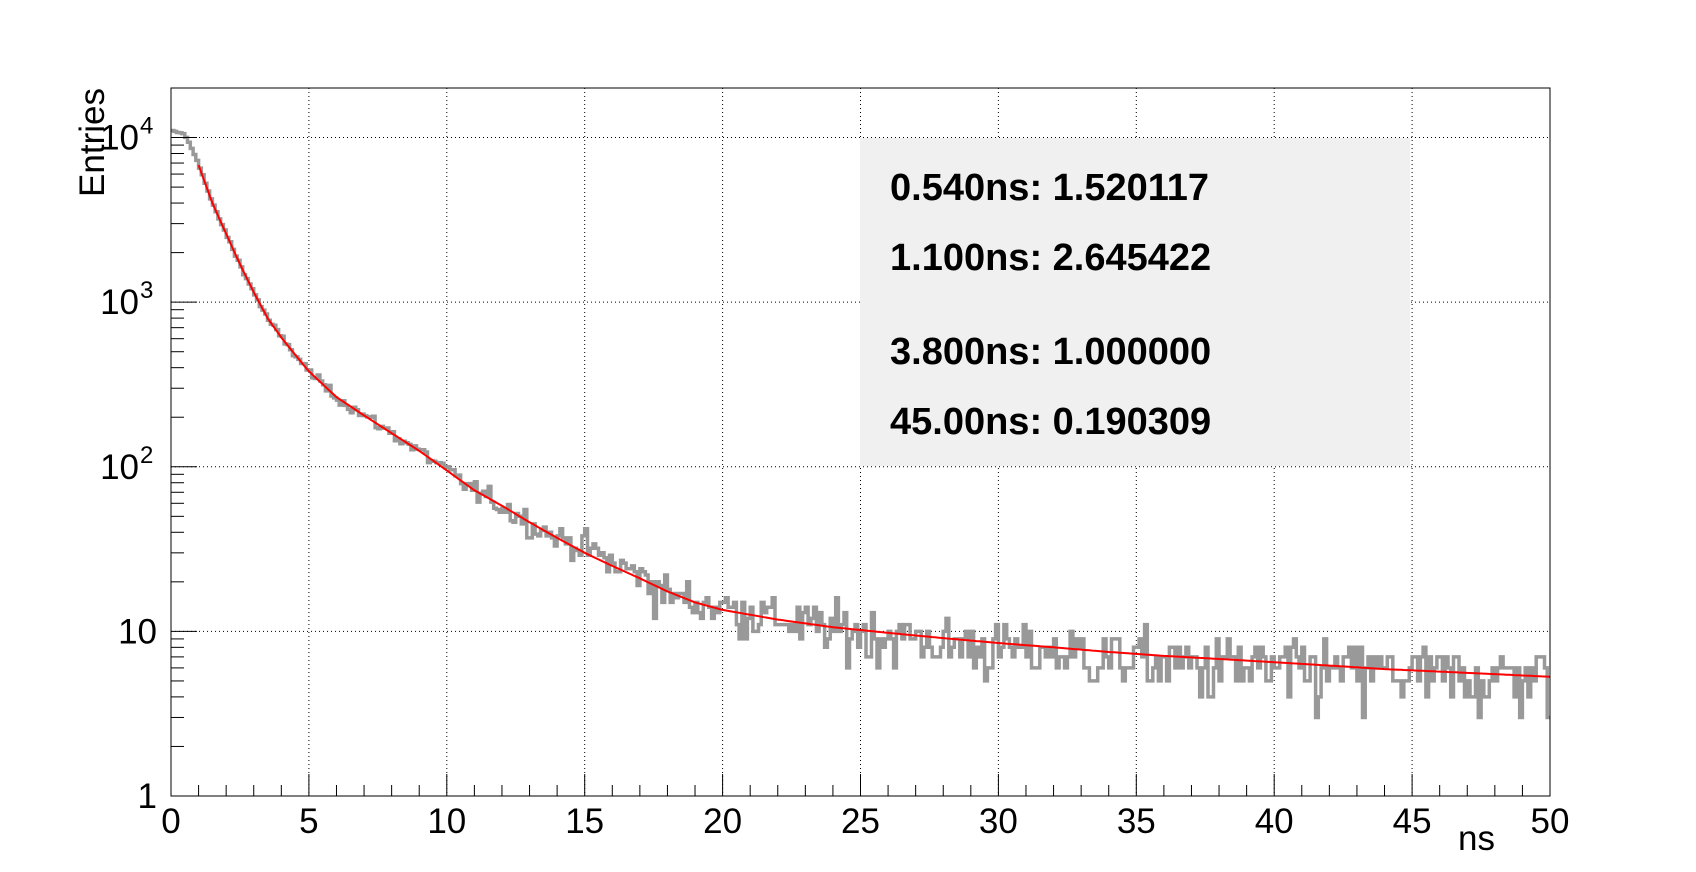 The image size is (1696, 872). I want to click on x-tick-label: 40, so click(1274, 821).